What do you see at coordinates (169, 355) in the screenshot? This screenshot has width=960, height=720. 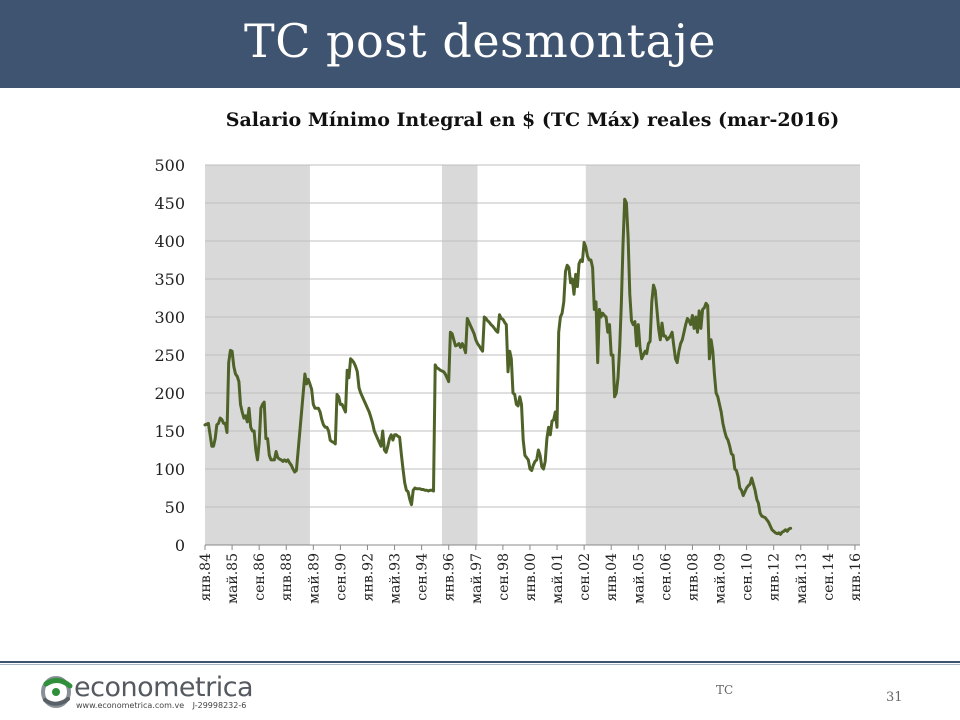 I see `y-tick-label-250: 250` at bounding box center [169, 355].